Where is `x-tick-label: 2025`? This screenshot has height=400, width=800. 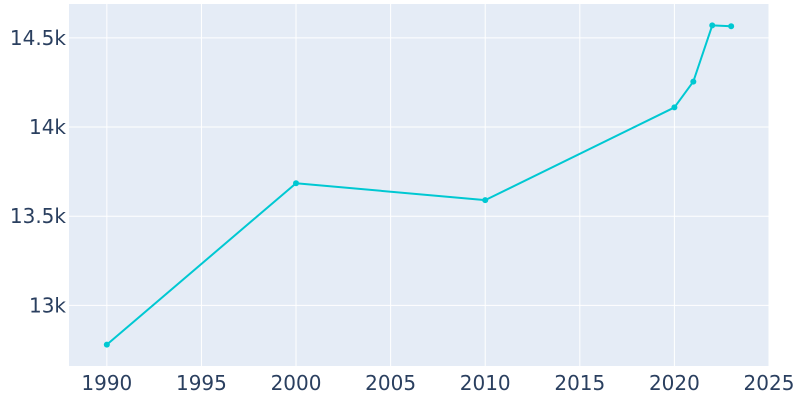
x-tick-label: 2025 is located at coordinates (769, 383).